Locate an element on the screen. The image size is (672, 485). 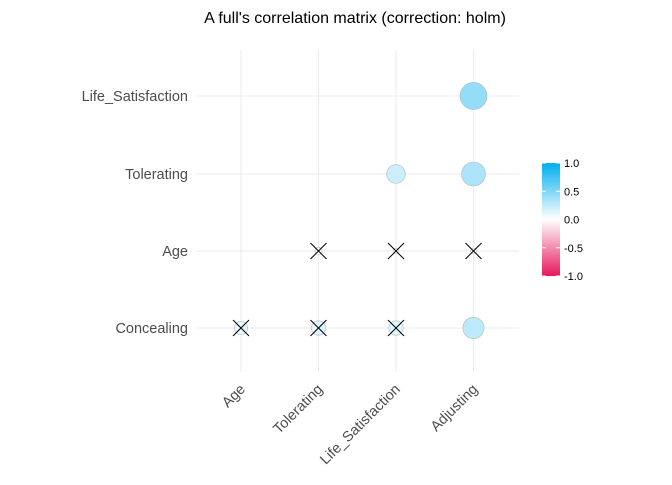
legend-tick-label: 0.0 is located at coordinates (571, 221).